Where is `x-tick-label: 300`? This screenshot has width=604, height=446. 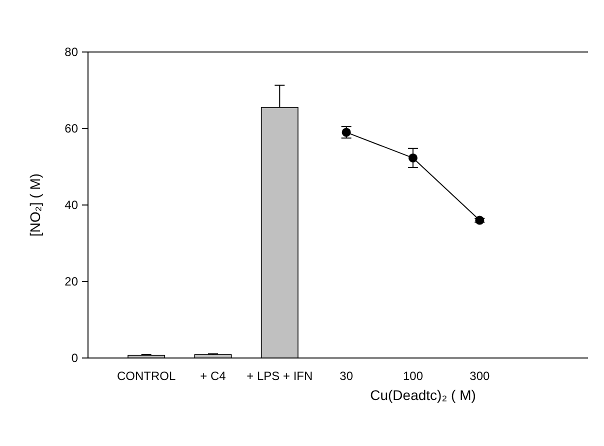
x-tick-label: 300 is located at coordinates (480, 376).